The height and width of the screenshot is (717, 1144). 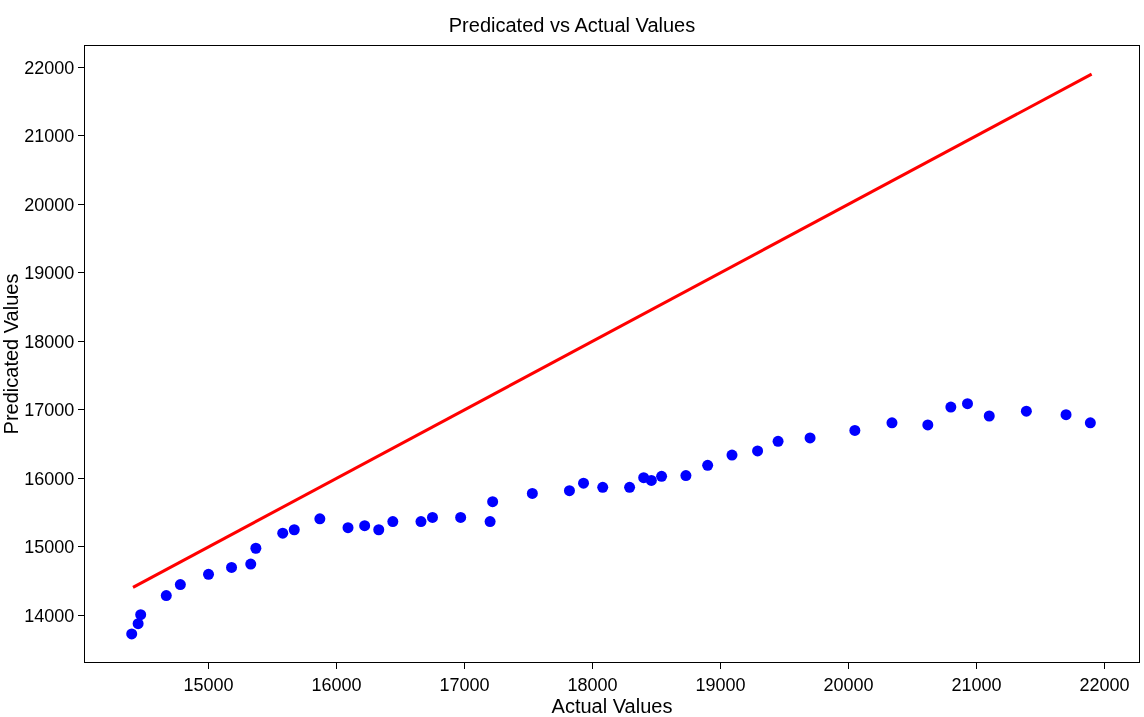 I want to click on x-tick-label: 17000, so click(x=464, y=684).